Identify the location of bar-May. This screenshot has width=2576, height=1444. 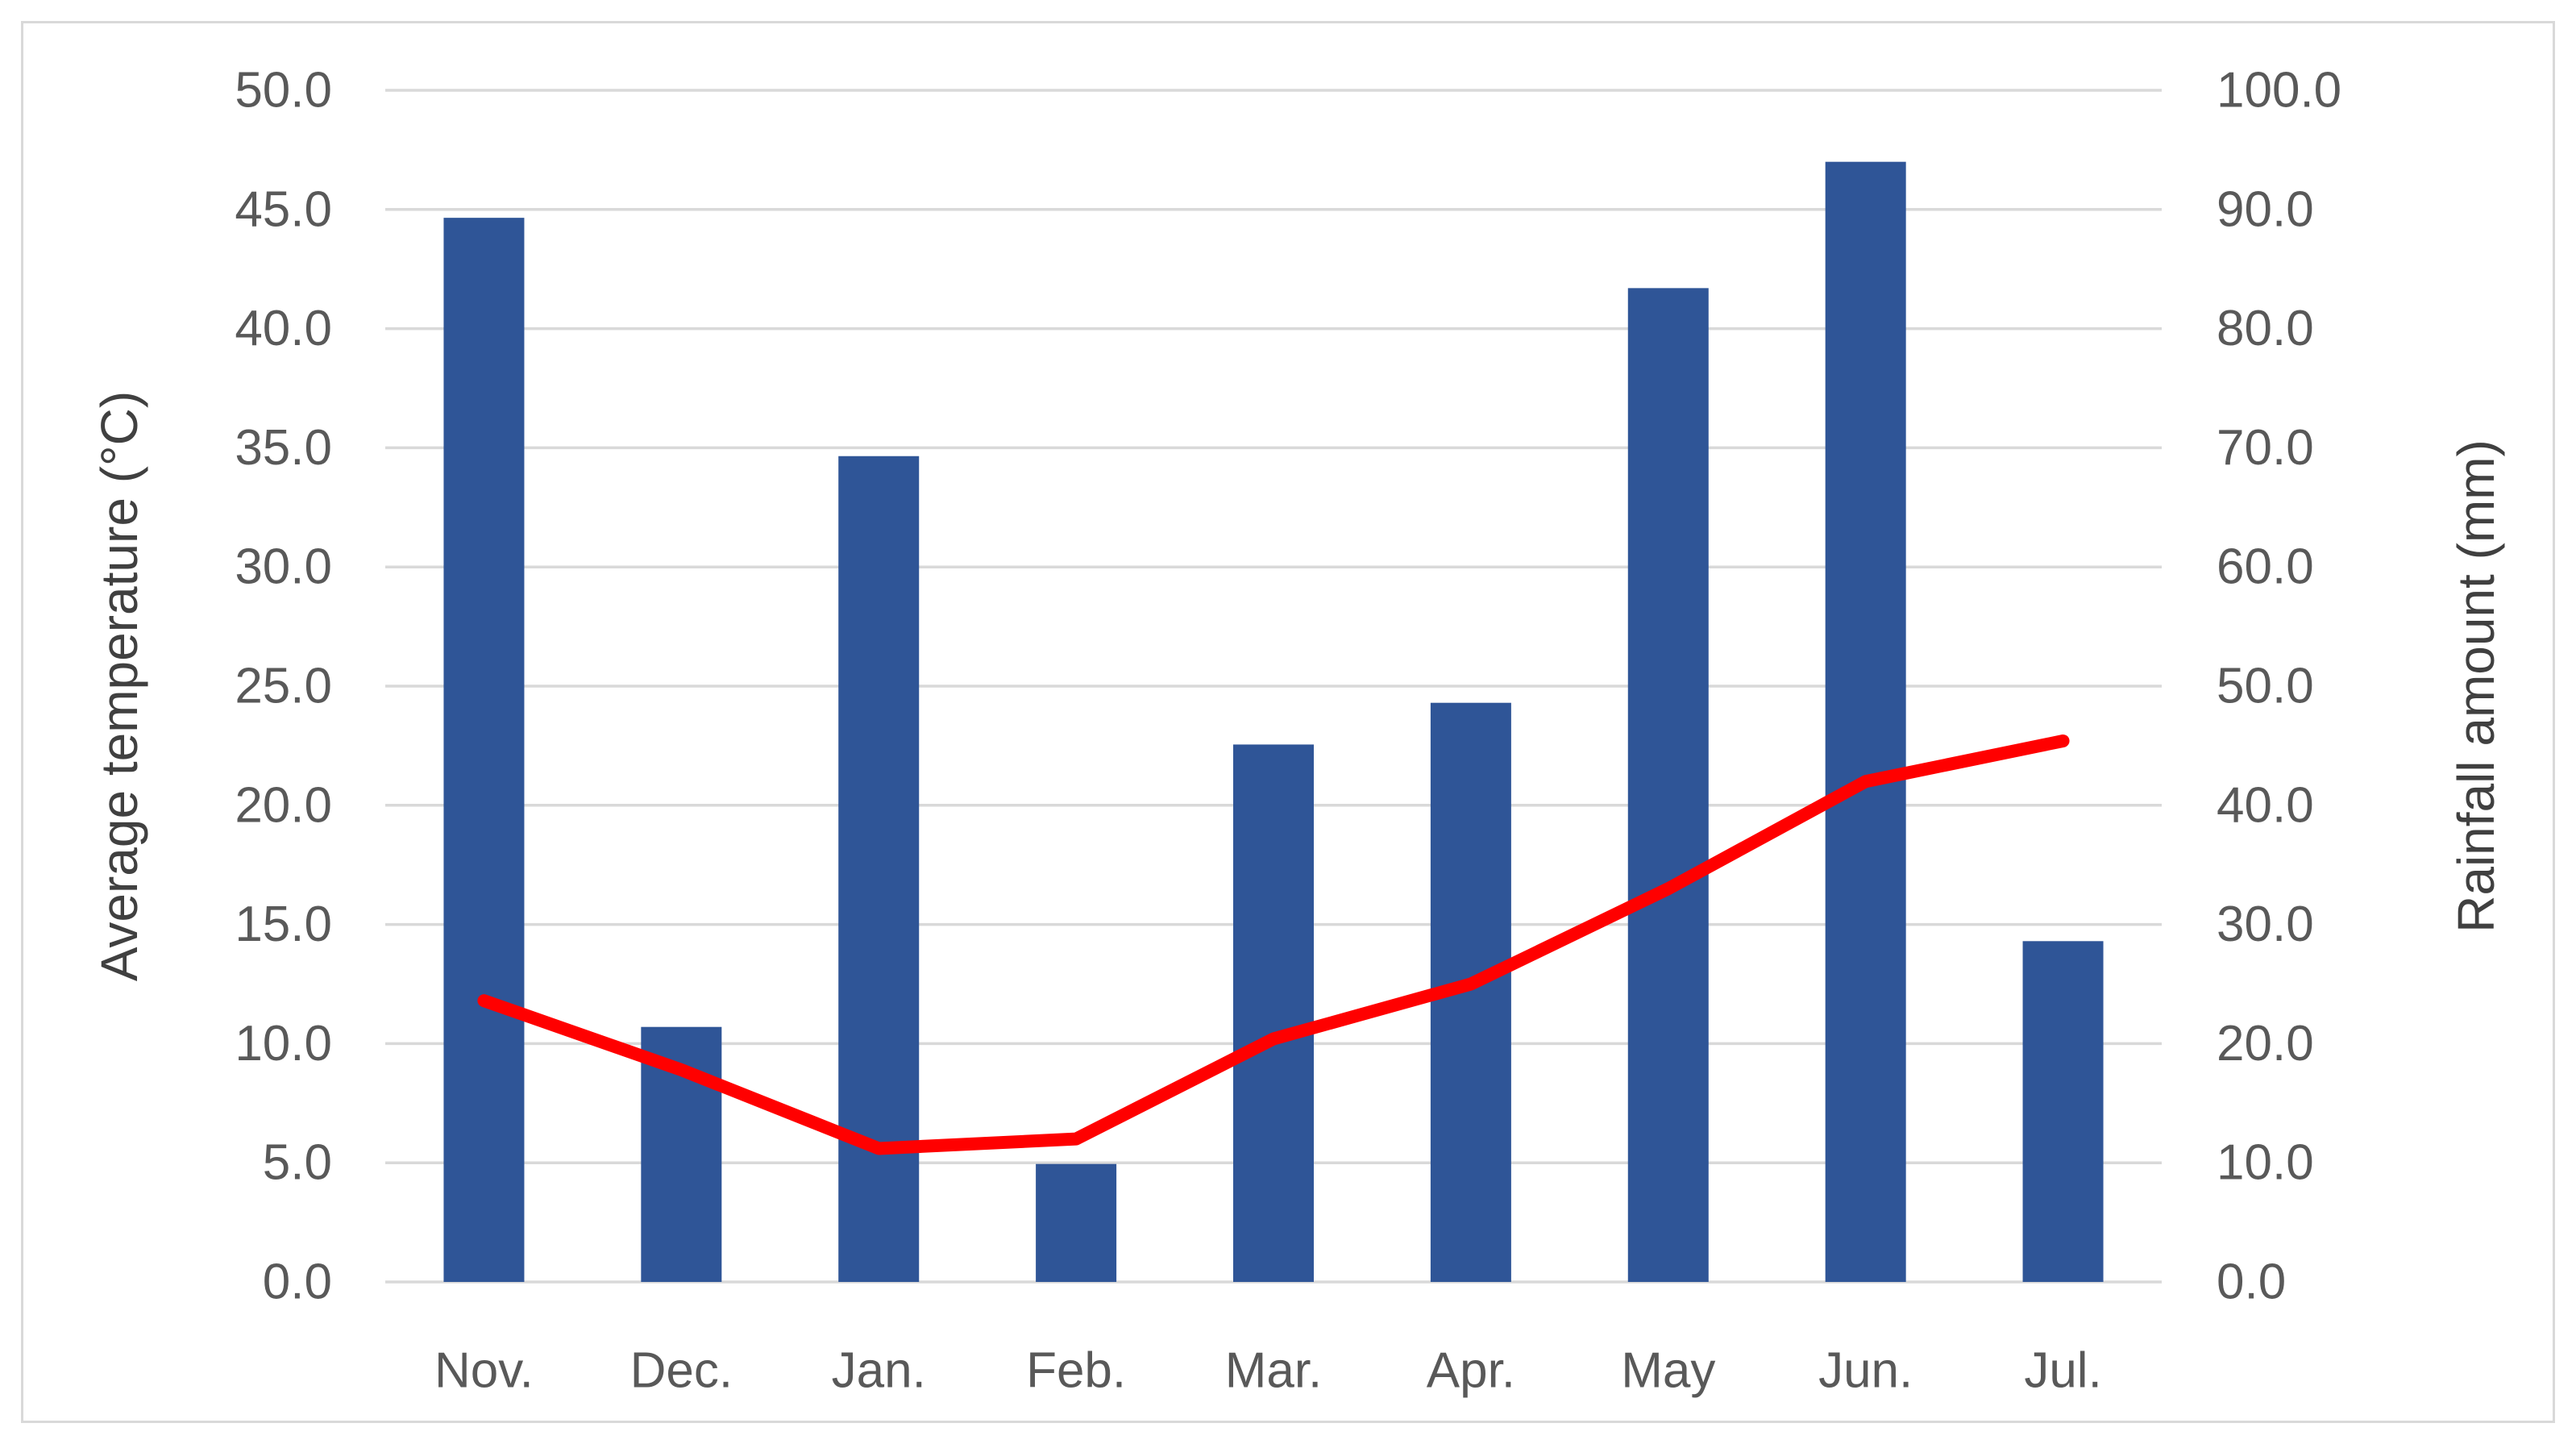
(1668, 785).